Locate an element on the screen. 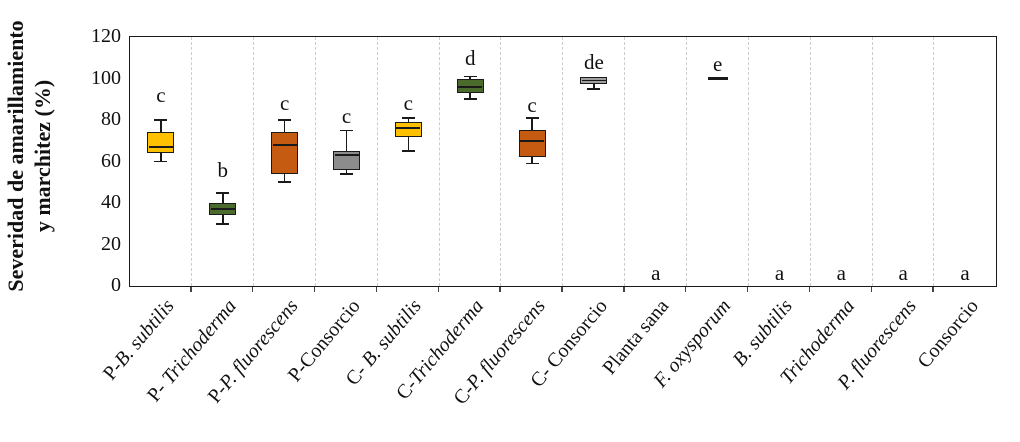 The height and width of the screenshot is (442, 1020). y-tick-label: 20 is located at coordinates (111, 243).